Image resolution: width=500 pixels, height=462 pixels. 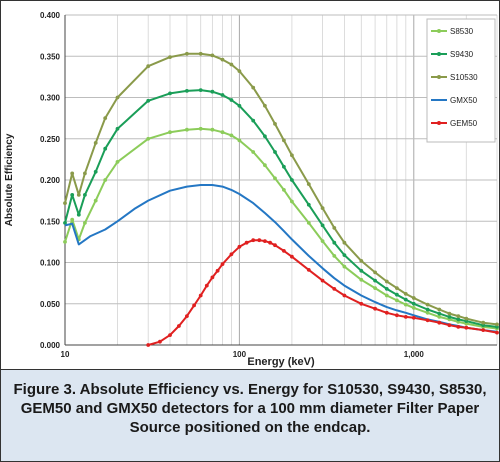 I want to click on x-tick-label: 1,000, so click(x=414, y=354).